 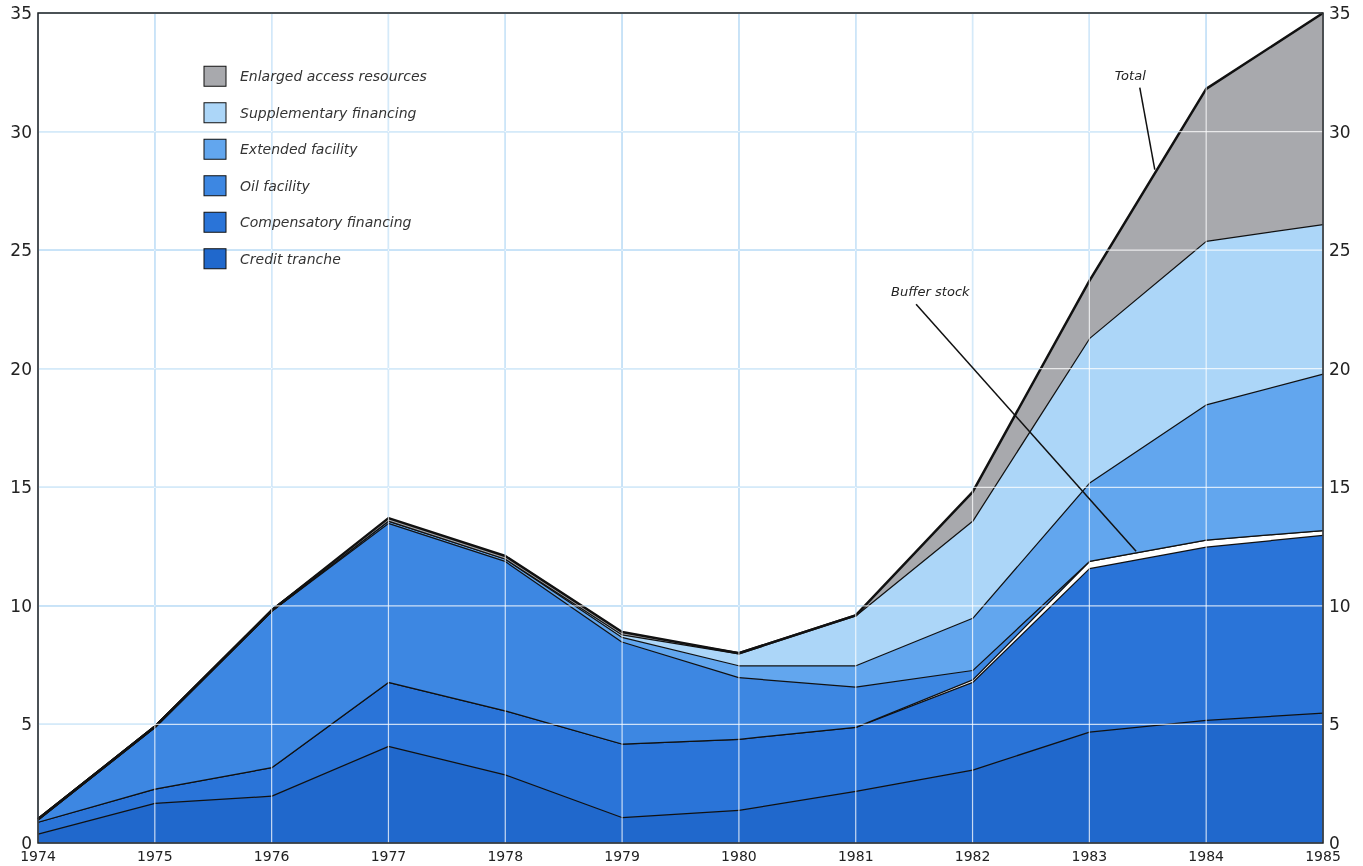 I want to click on x-tick-label: 1985, so click(x=1323, y=856).